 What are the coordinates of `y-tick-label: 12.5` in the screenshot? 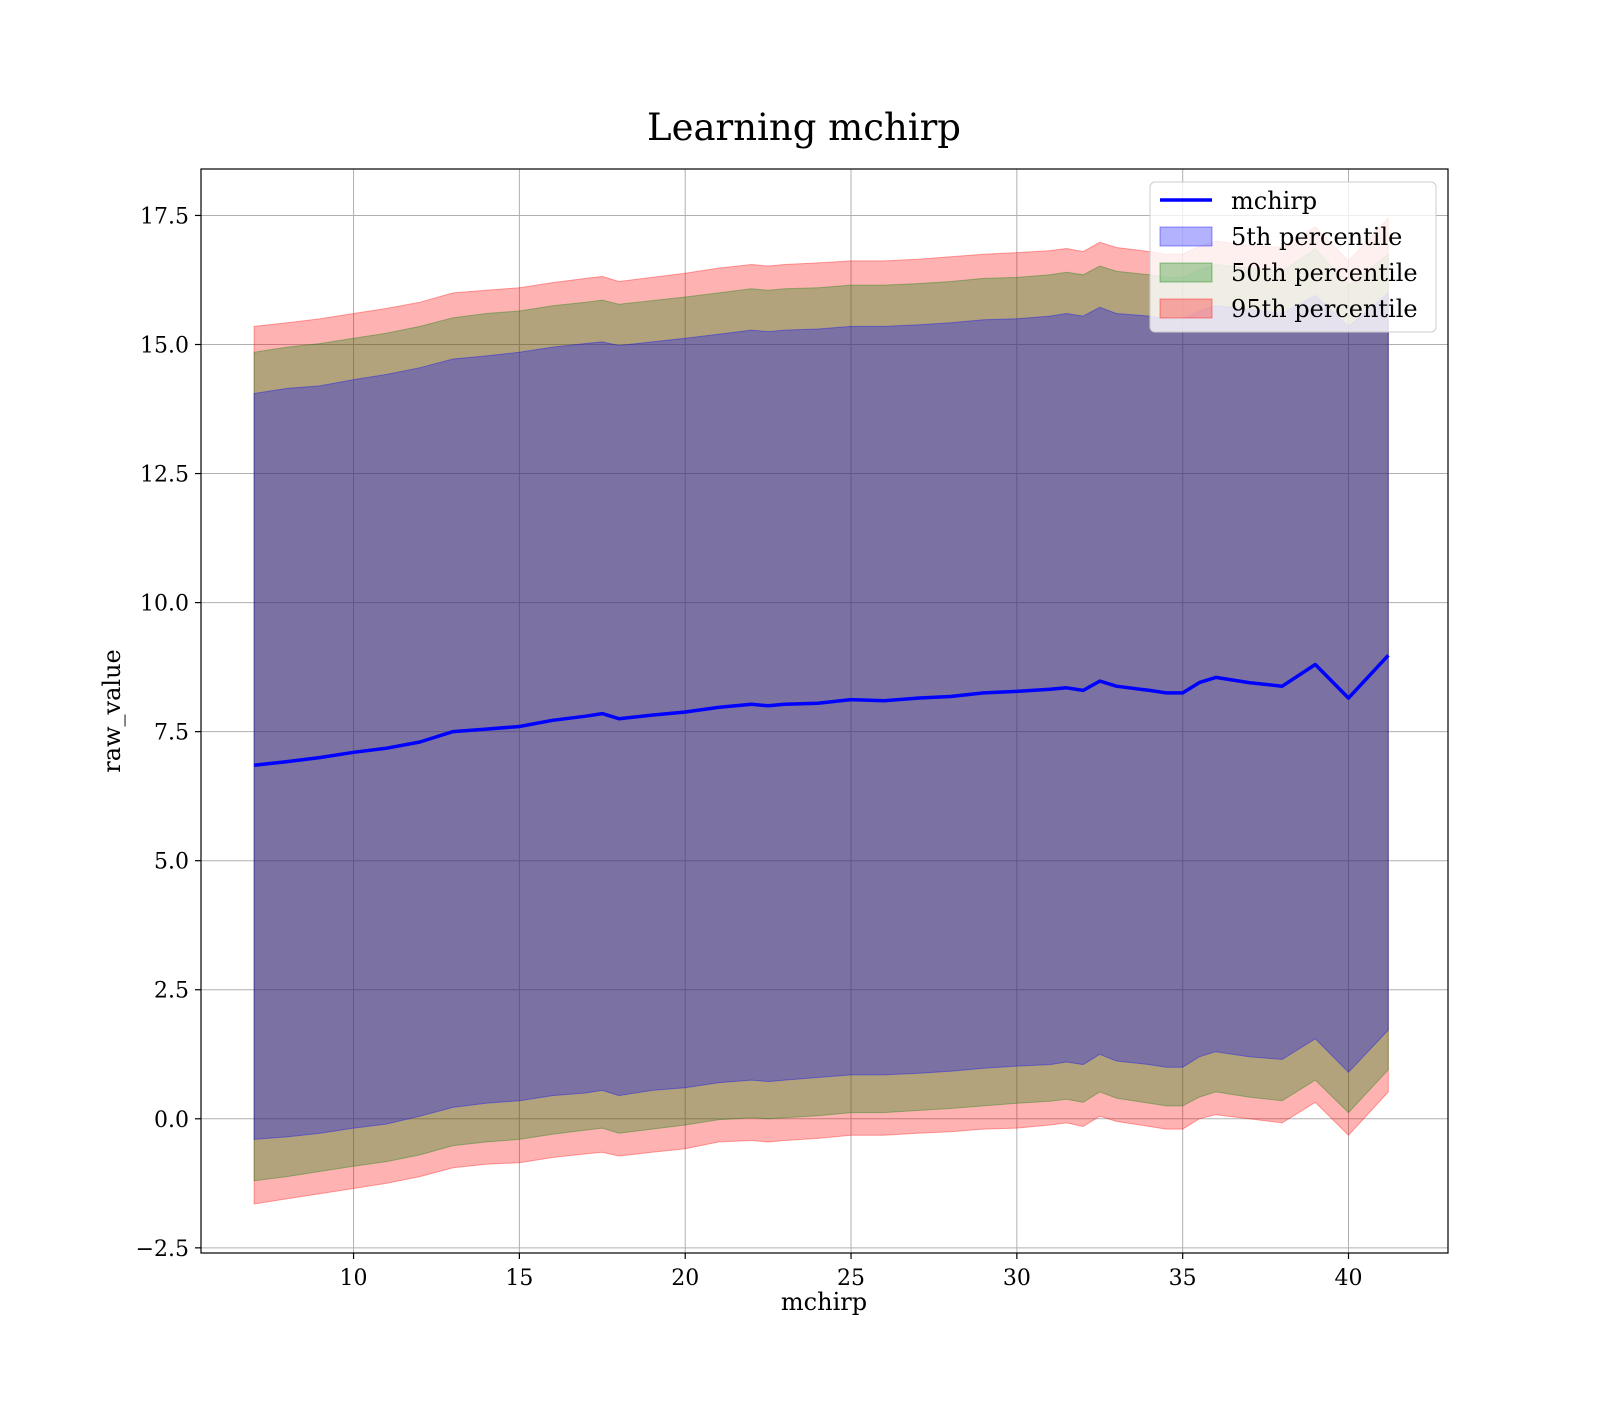 It's located at (164, 475).